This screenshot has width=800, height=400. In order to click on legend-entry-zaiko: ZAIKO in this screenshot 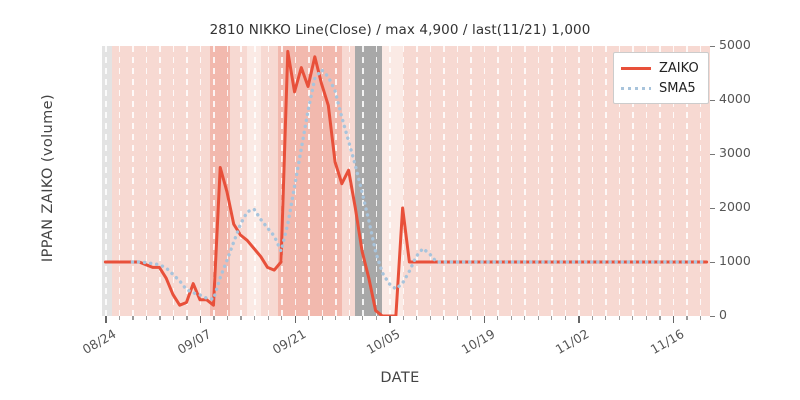, I will do `click(660, 68)`.